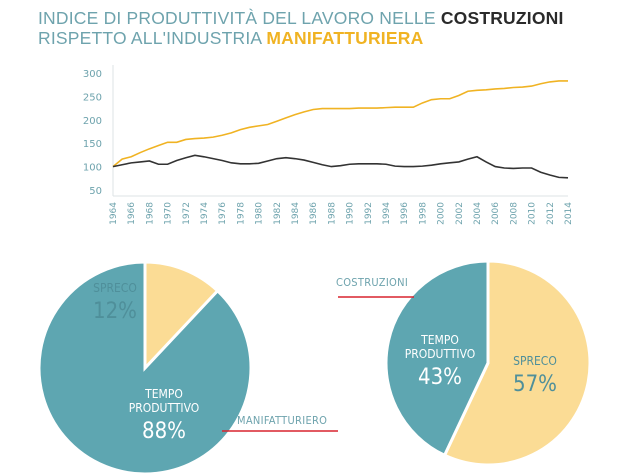  What do you see at coordinates (514, 213) in the screenshot?
I see `x-tick-label: 2008` at bounding box center [514, 213].